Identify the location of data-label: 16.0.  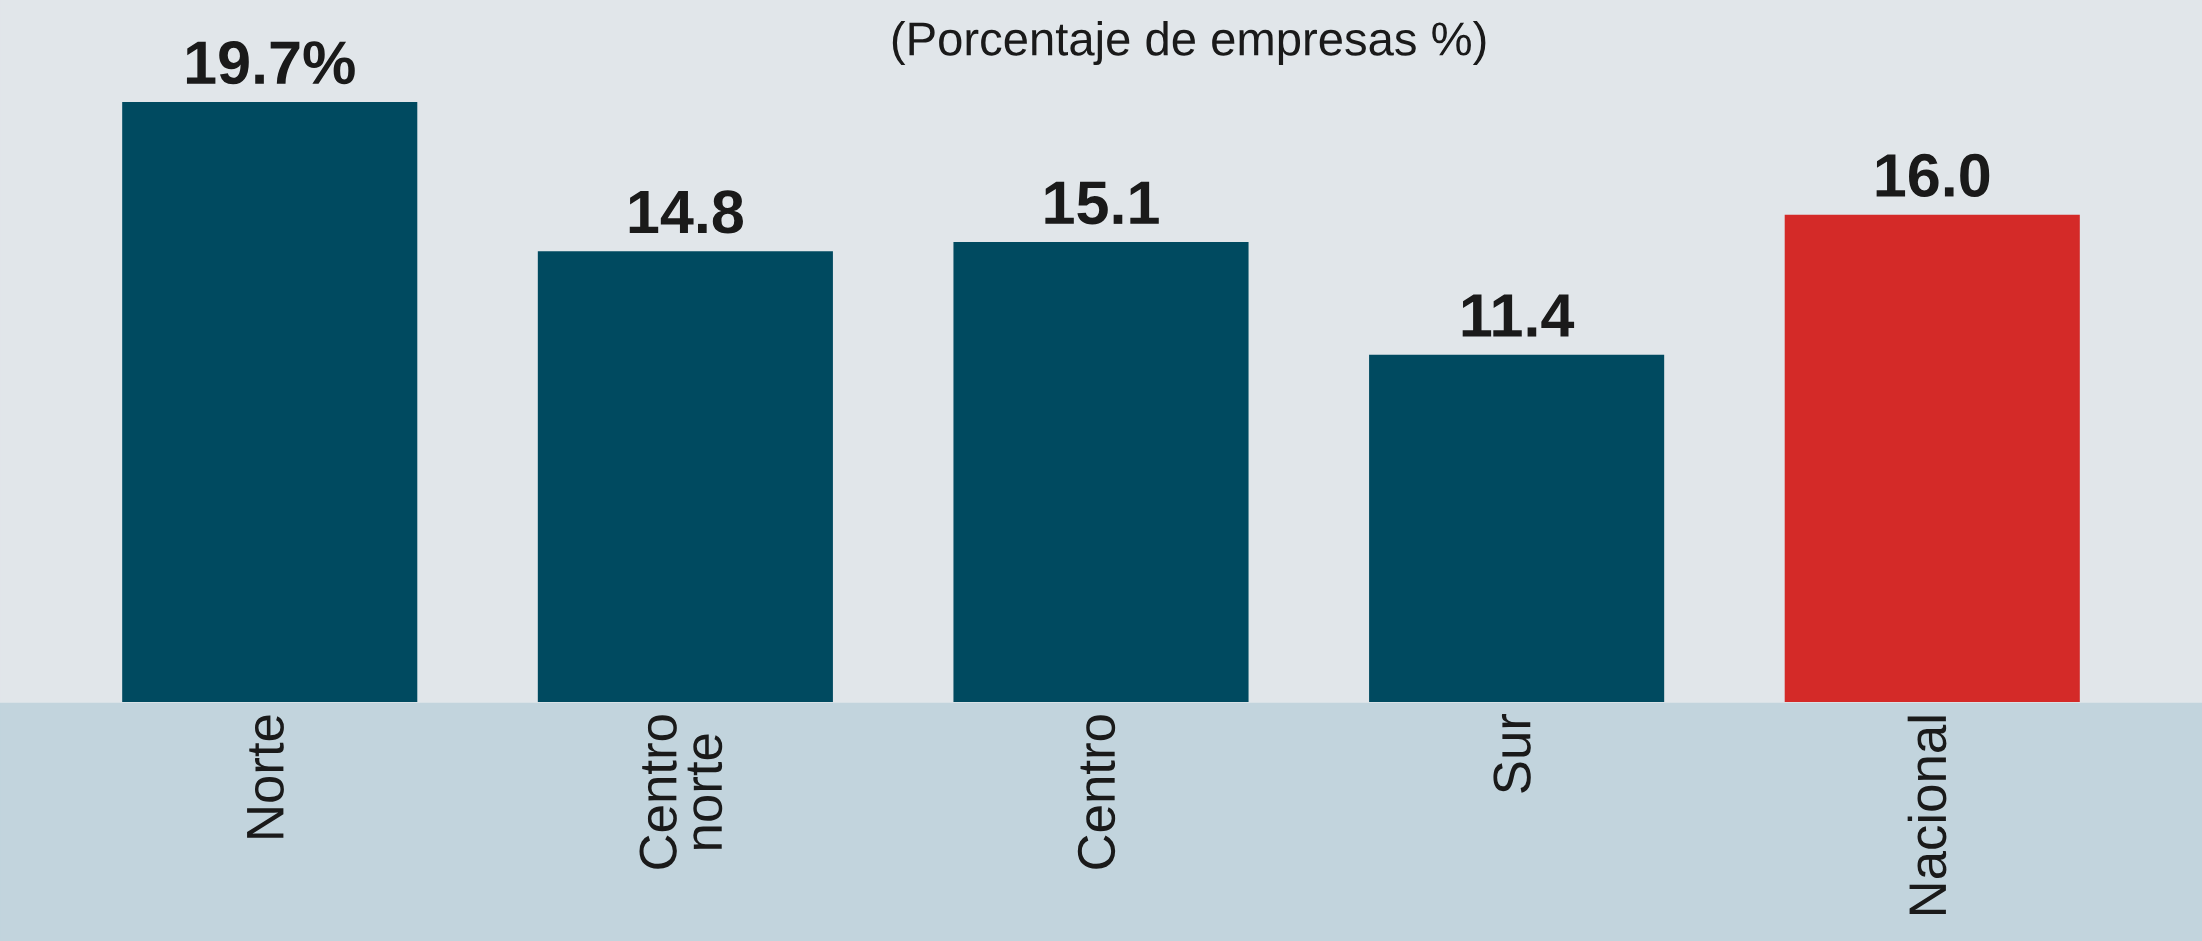
(1933, 175).